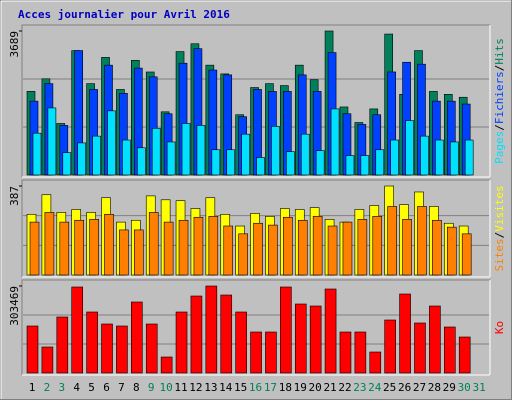 The image size is (512, 400). I want to click on x-tick-label: 1, so click(32, 387).